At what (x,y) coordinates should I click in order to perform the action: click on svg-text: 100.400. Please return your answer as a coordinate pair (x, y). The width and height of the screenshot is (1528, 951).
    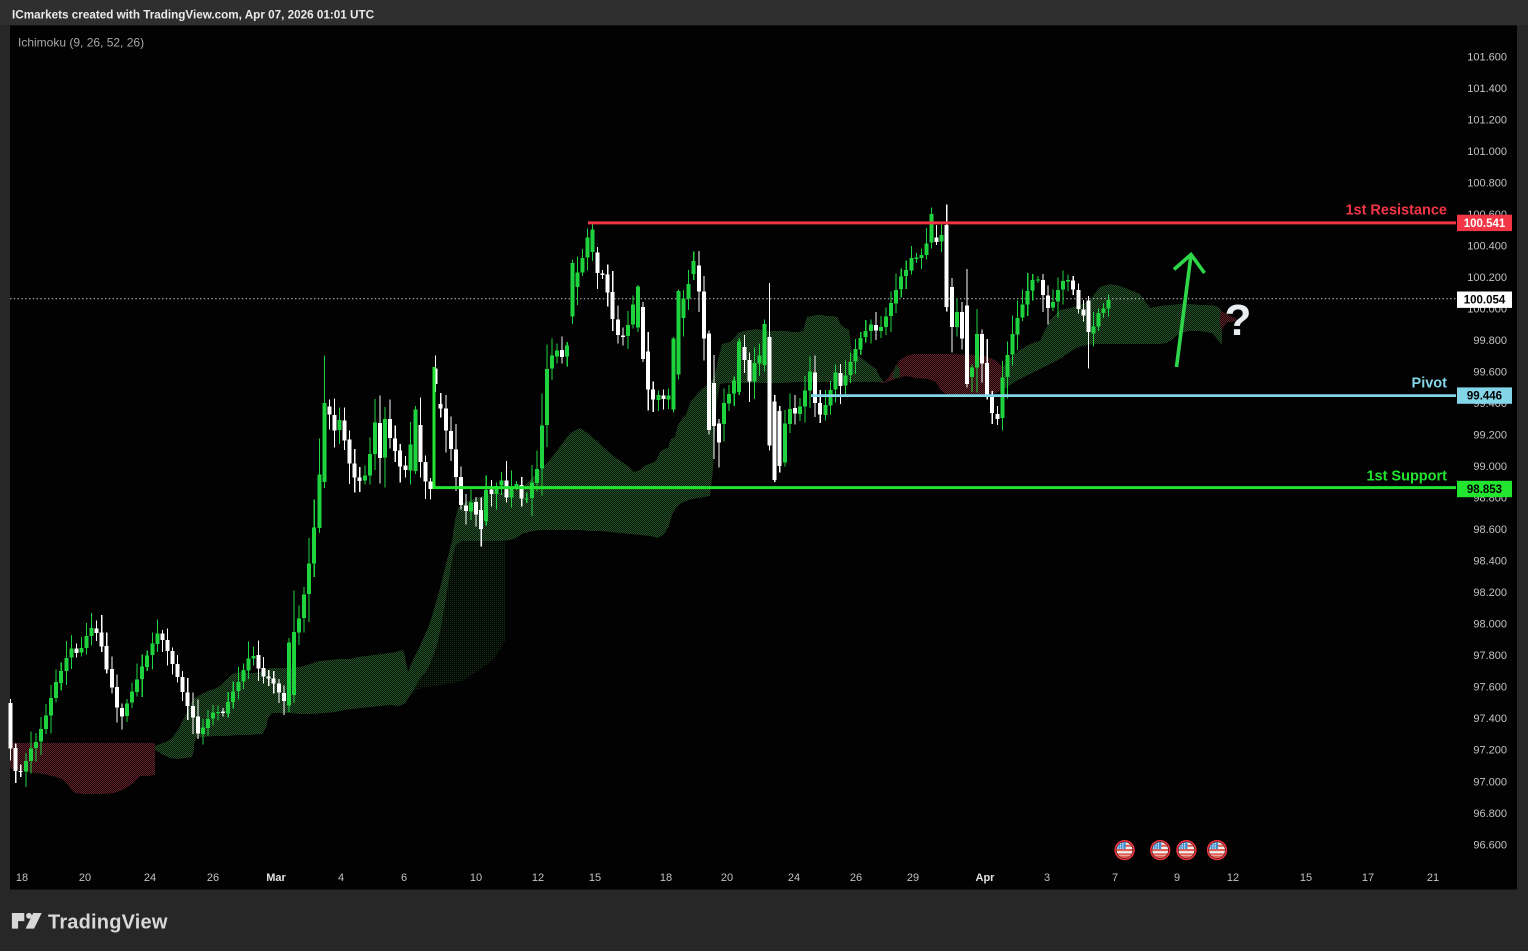
    Looking at the image, I should click on (1487, 246).